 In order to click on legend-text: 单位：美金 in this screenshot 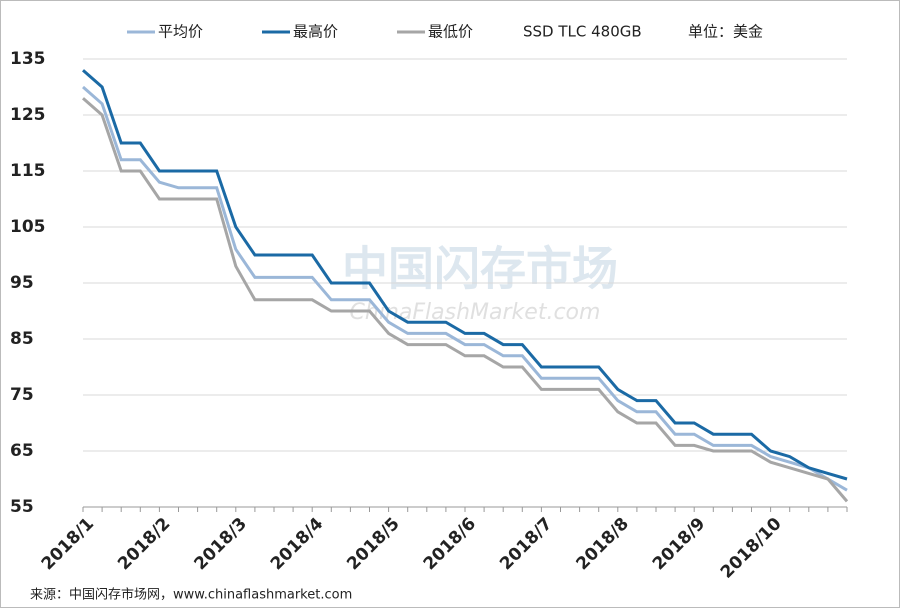, I will do `click(725, 32)`.